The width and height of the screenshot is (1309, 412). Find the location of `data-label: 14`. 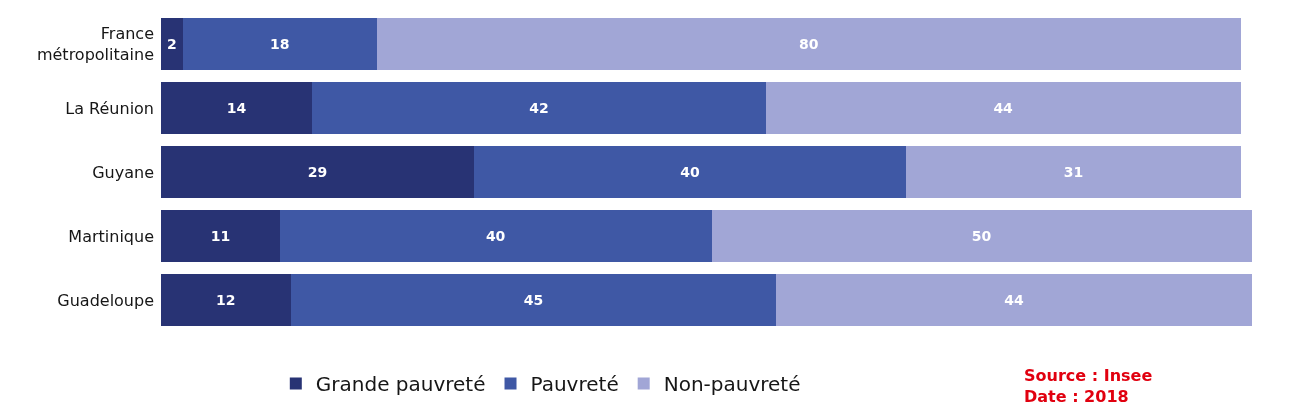

data-label: 14 is located at coordinates (236, 108).